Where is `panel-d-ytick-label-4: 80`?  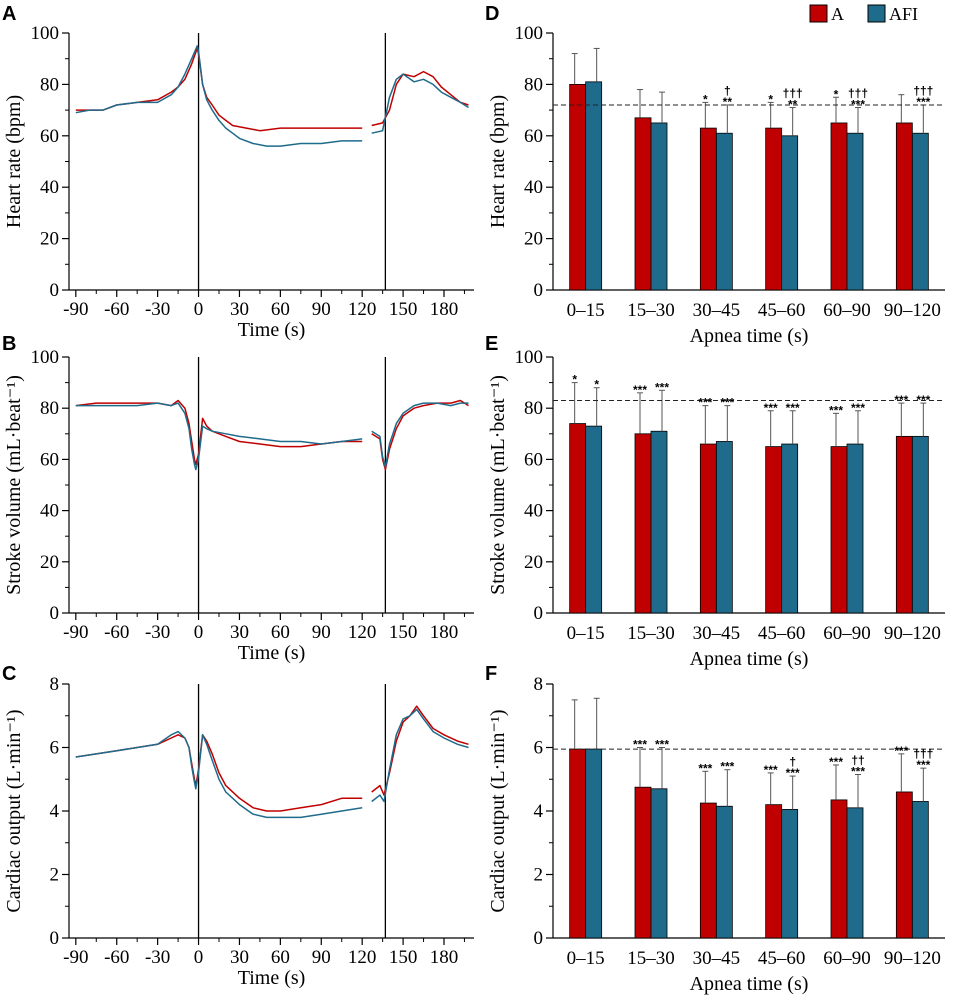 panel-d-ytick-label-4: 80 is located at coordinates (533, 84).